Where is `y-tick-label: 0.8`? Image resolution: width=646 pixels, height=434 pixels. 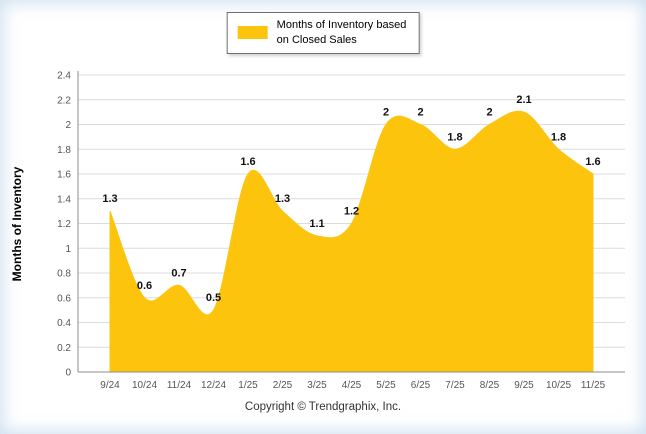 y-tick-label: 0.8 is located at coordinates (64, 274).